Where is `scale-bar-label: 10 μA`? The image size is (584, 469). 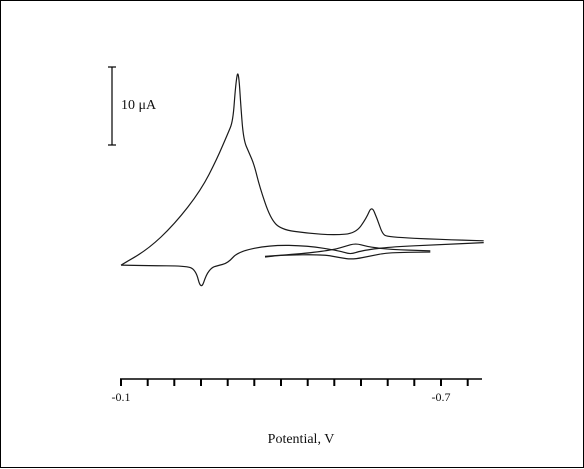
scale-bar-label: 10 μA is located at coordinates (139, 105).